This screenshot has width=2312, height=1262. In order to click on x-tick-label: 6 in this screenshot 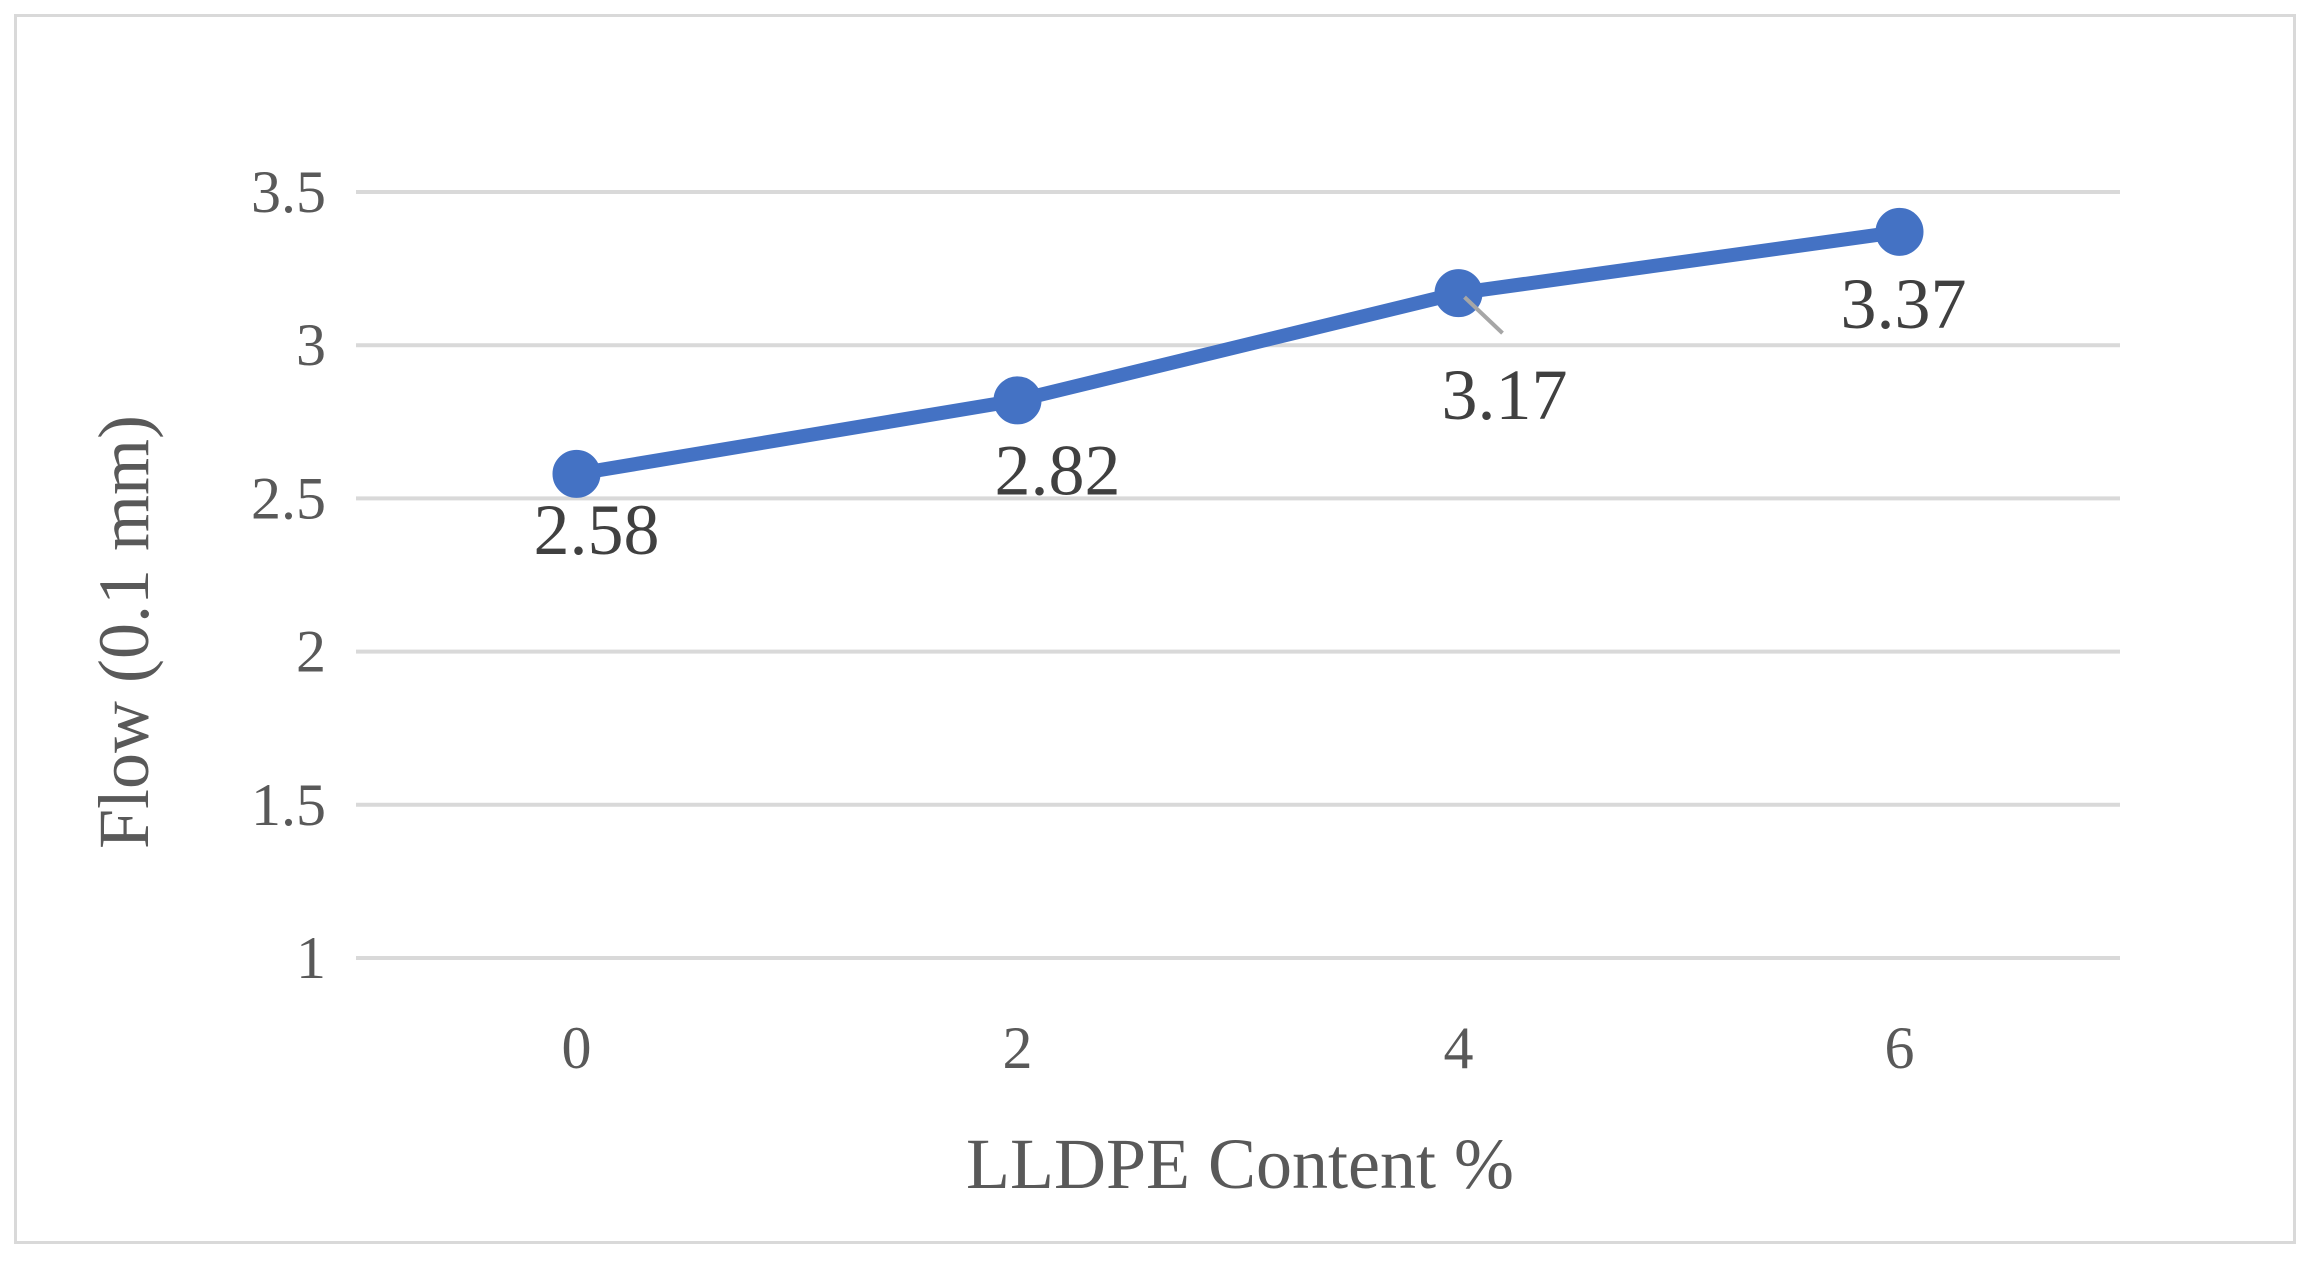, I will do `click(1900, 1048)`.